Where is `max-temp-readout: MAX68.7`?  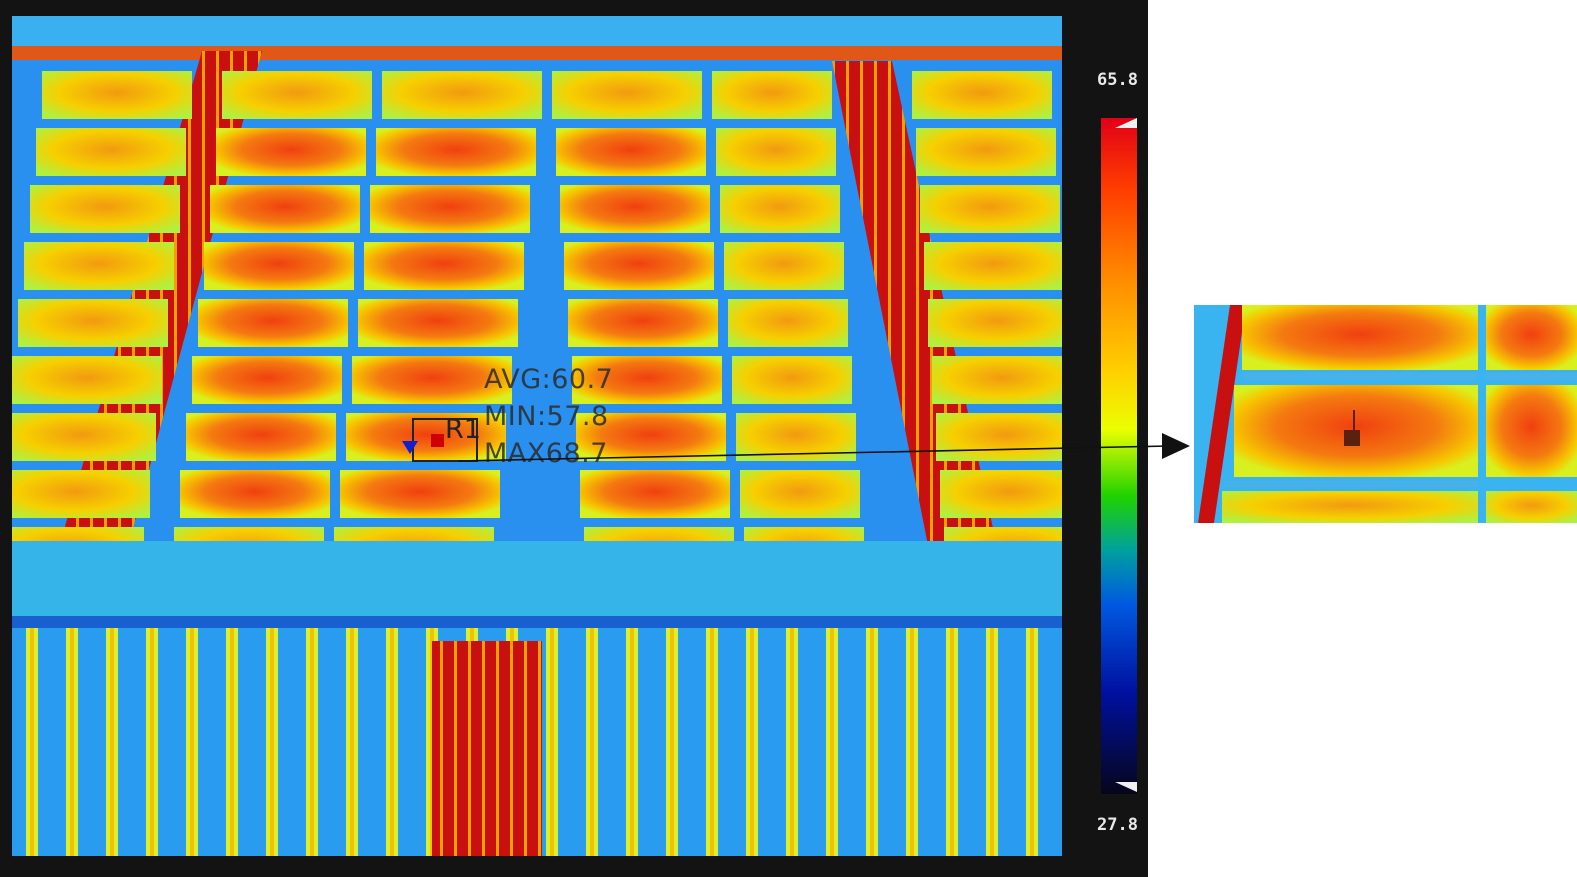 max-temp-readout: MAX68.7 is located at coordinates (546, 453).